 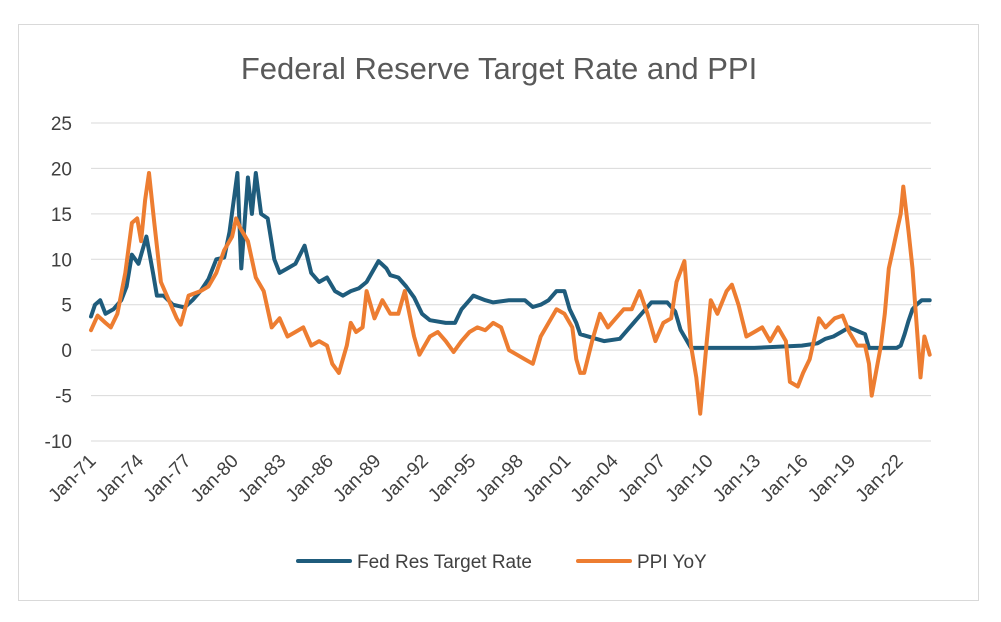 What do you see at coordinates (58, 442) in the screenshot?
I see `y-tick-label: -10` at bounding box center [58, 442].